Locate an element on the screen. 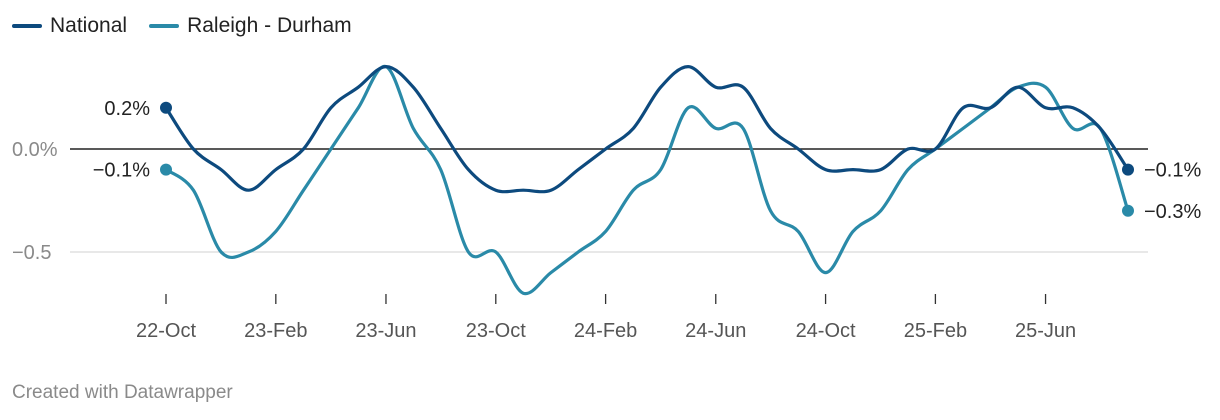 The image size is (1220, 420). legend-item-raleigh-durham: Raleigh - Durham is located at coordinates (250, 26).